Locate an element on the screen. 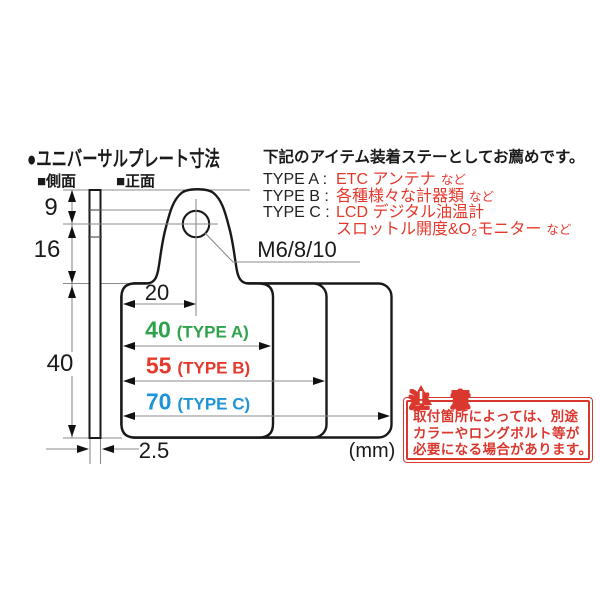  reco-row-type-c-cont: スロットル開度&O₂モニター など is located at coordinates (428, 229).